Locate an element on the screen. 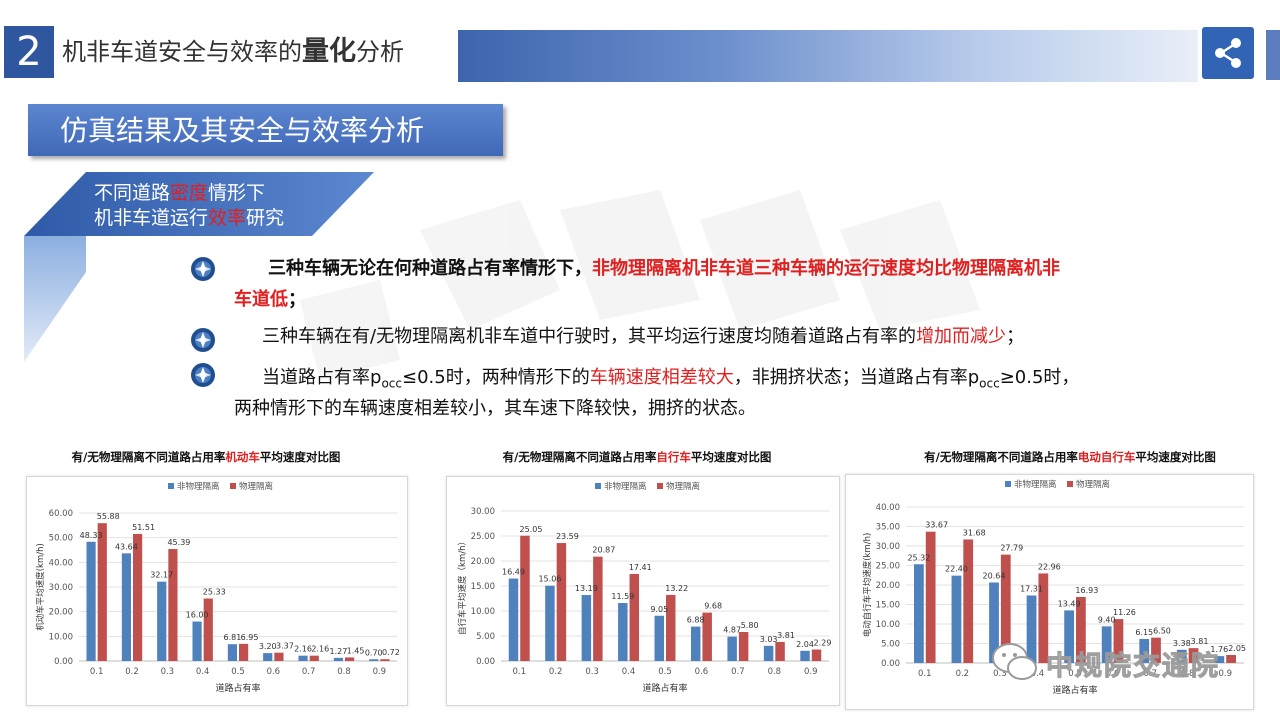  section-title: 机非车道安全与效率的量化分析 is located at coordinates (233, 52).